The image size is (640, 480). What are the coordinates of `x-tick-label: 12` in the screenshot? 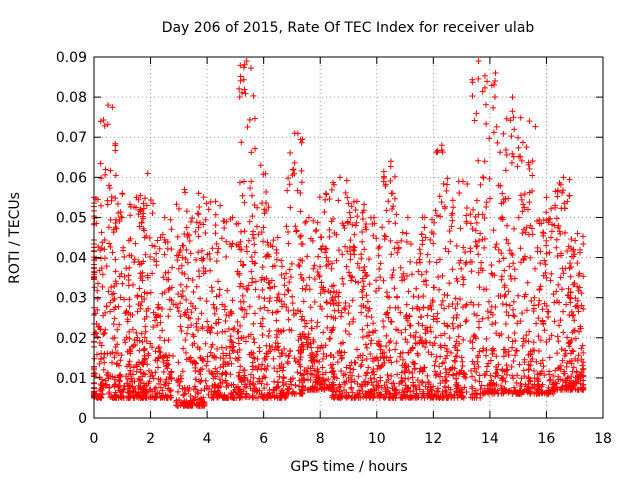 It's located at (433, 439).